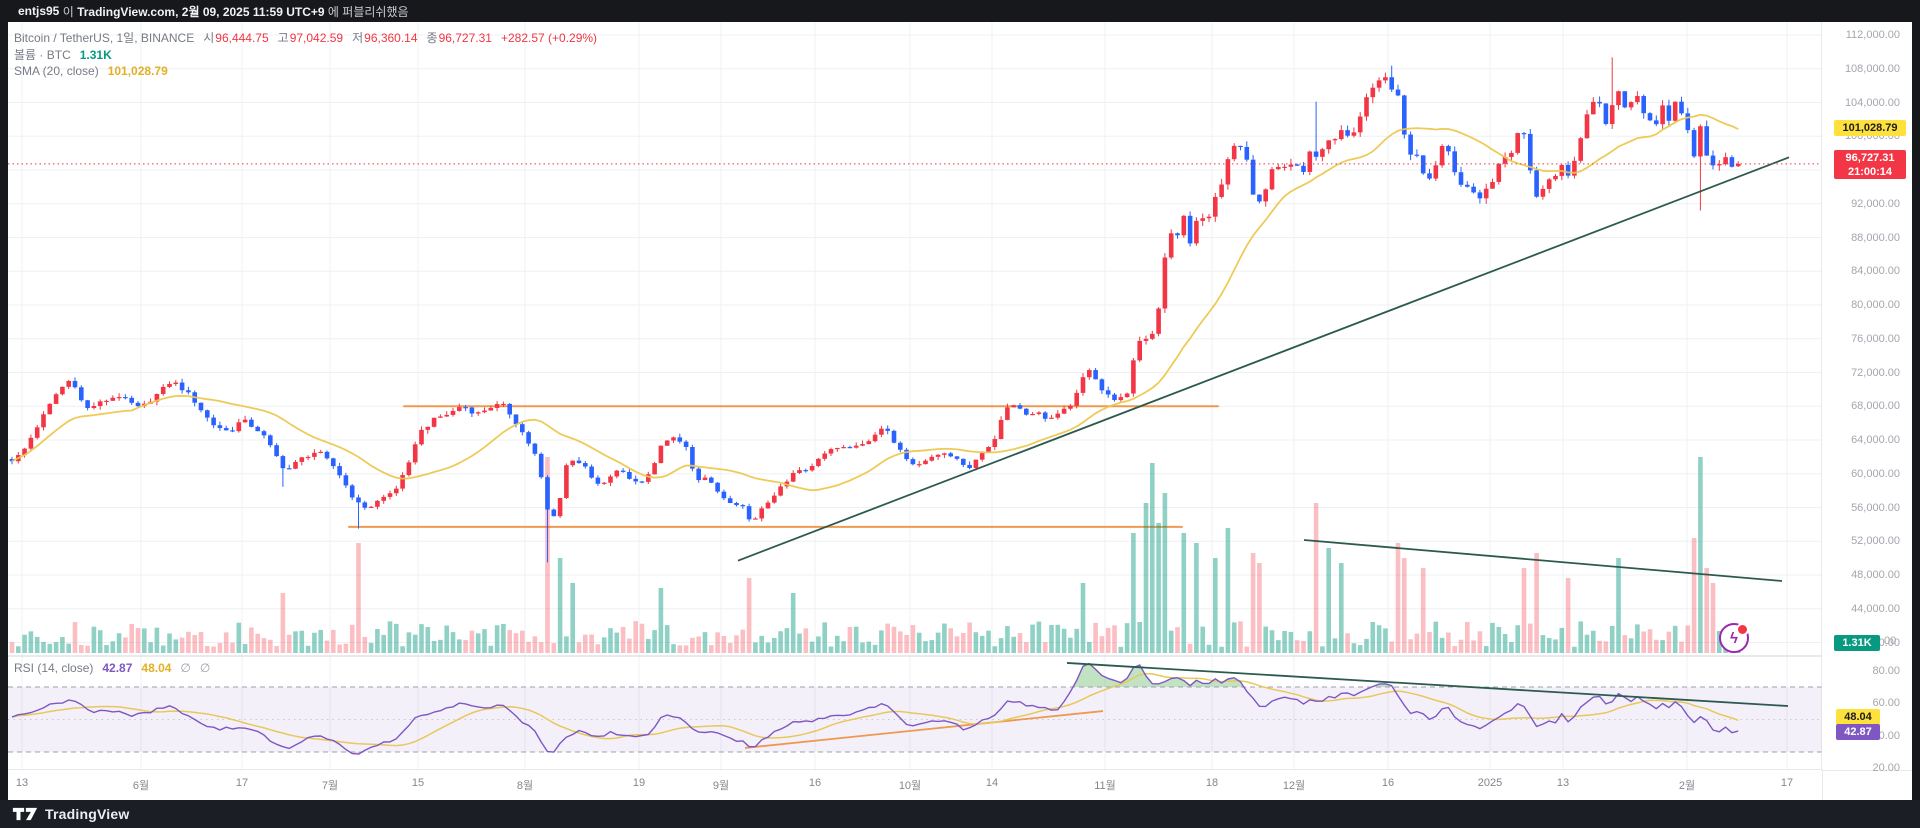 The width and height of the screenshot is (1920, 828). I want to click on price-tick-label: 84,000.00, so click(1875, 271).